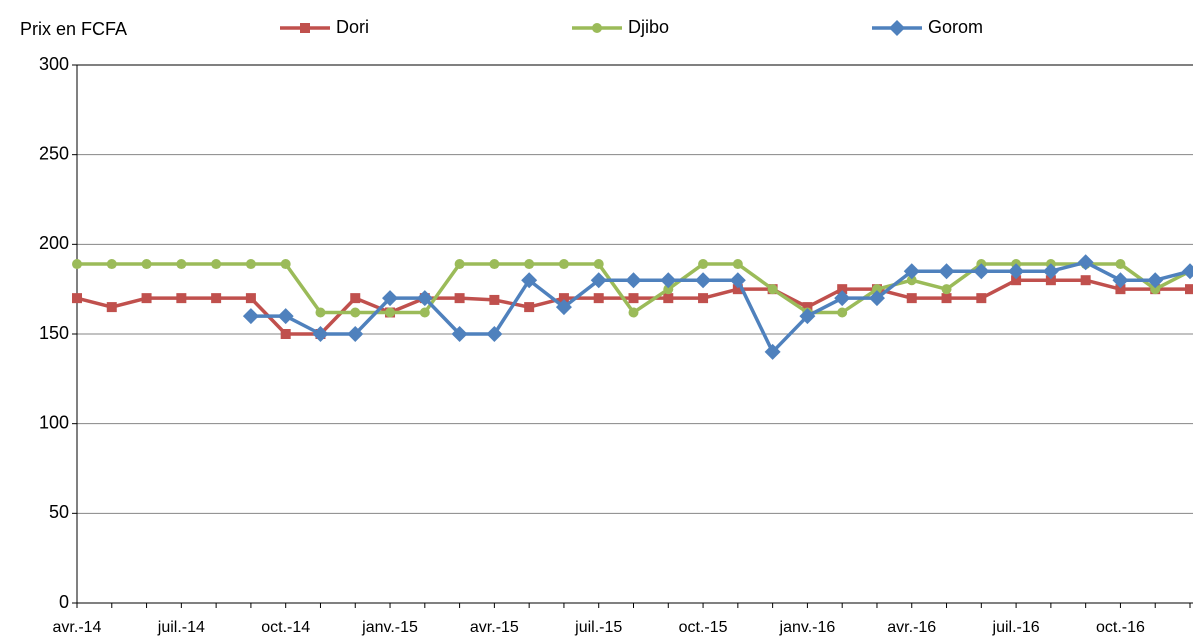  What do you see at coordinates (64, 602) in the screenshot?
I see `y-tick-label: 0` at bounding box center [64, 602].